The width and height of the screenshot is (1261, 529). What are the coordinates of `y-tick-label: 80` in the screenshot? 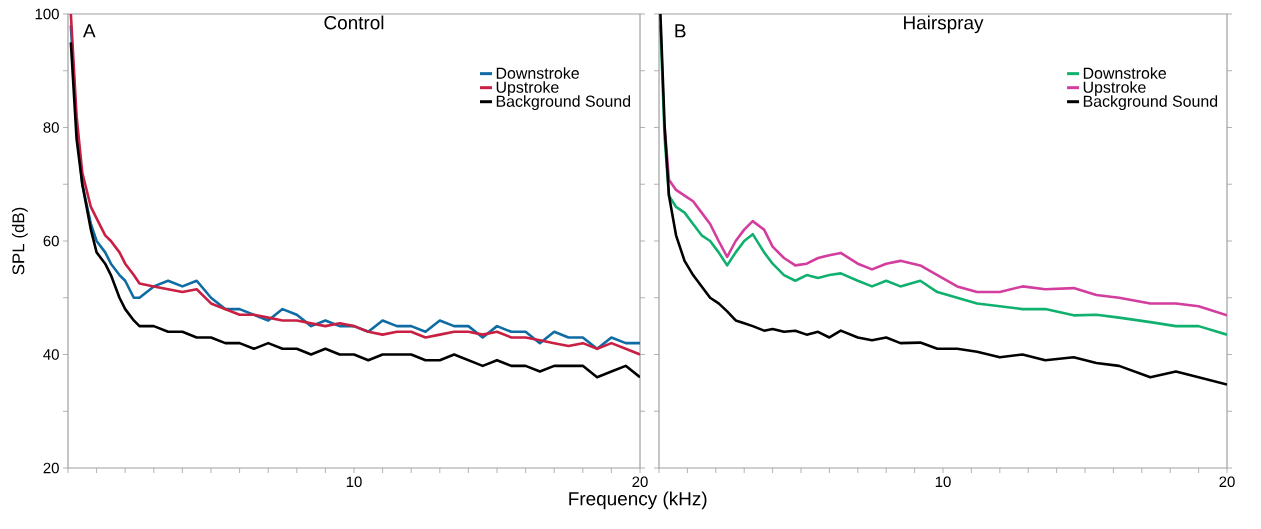 It's located at (51, 127).